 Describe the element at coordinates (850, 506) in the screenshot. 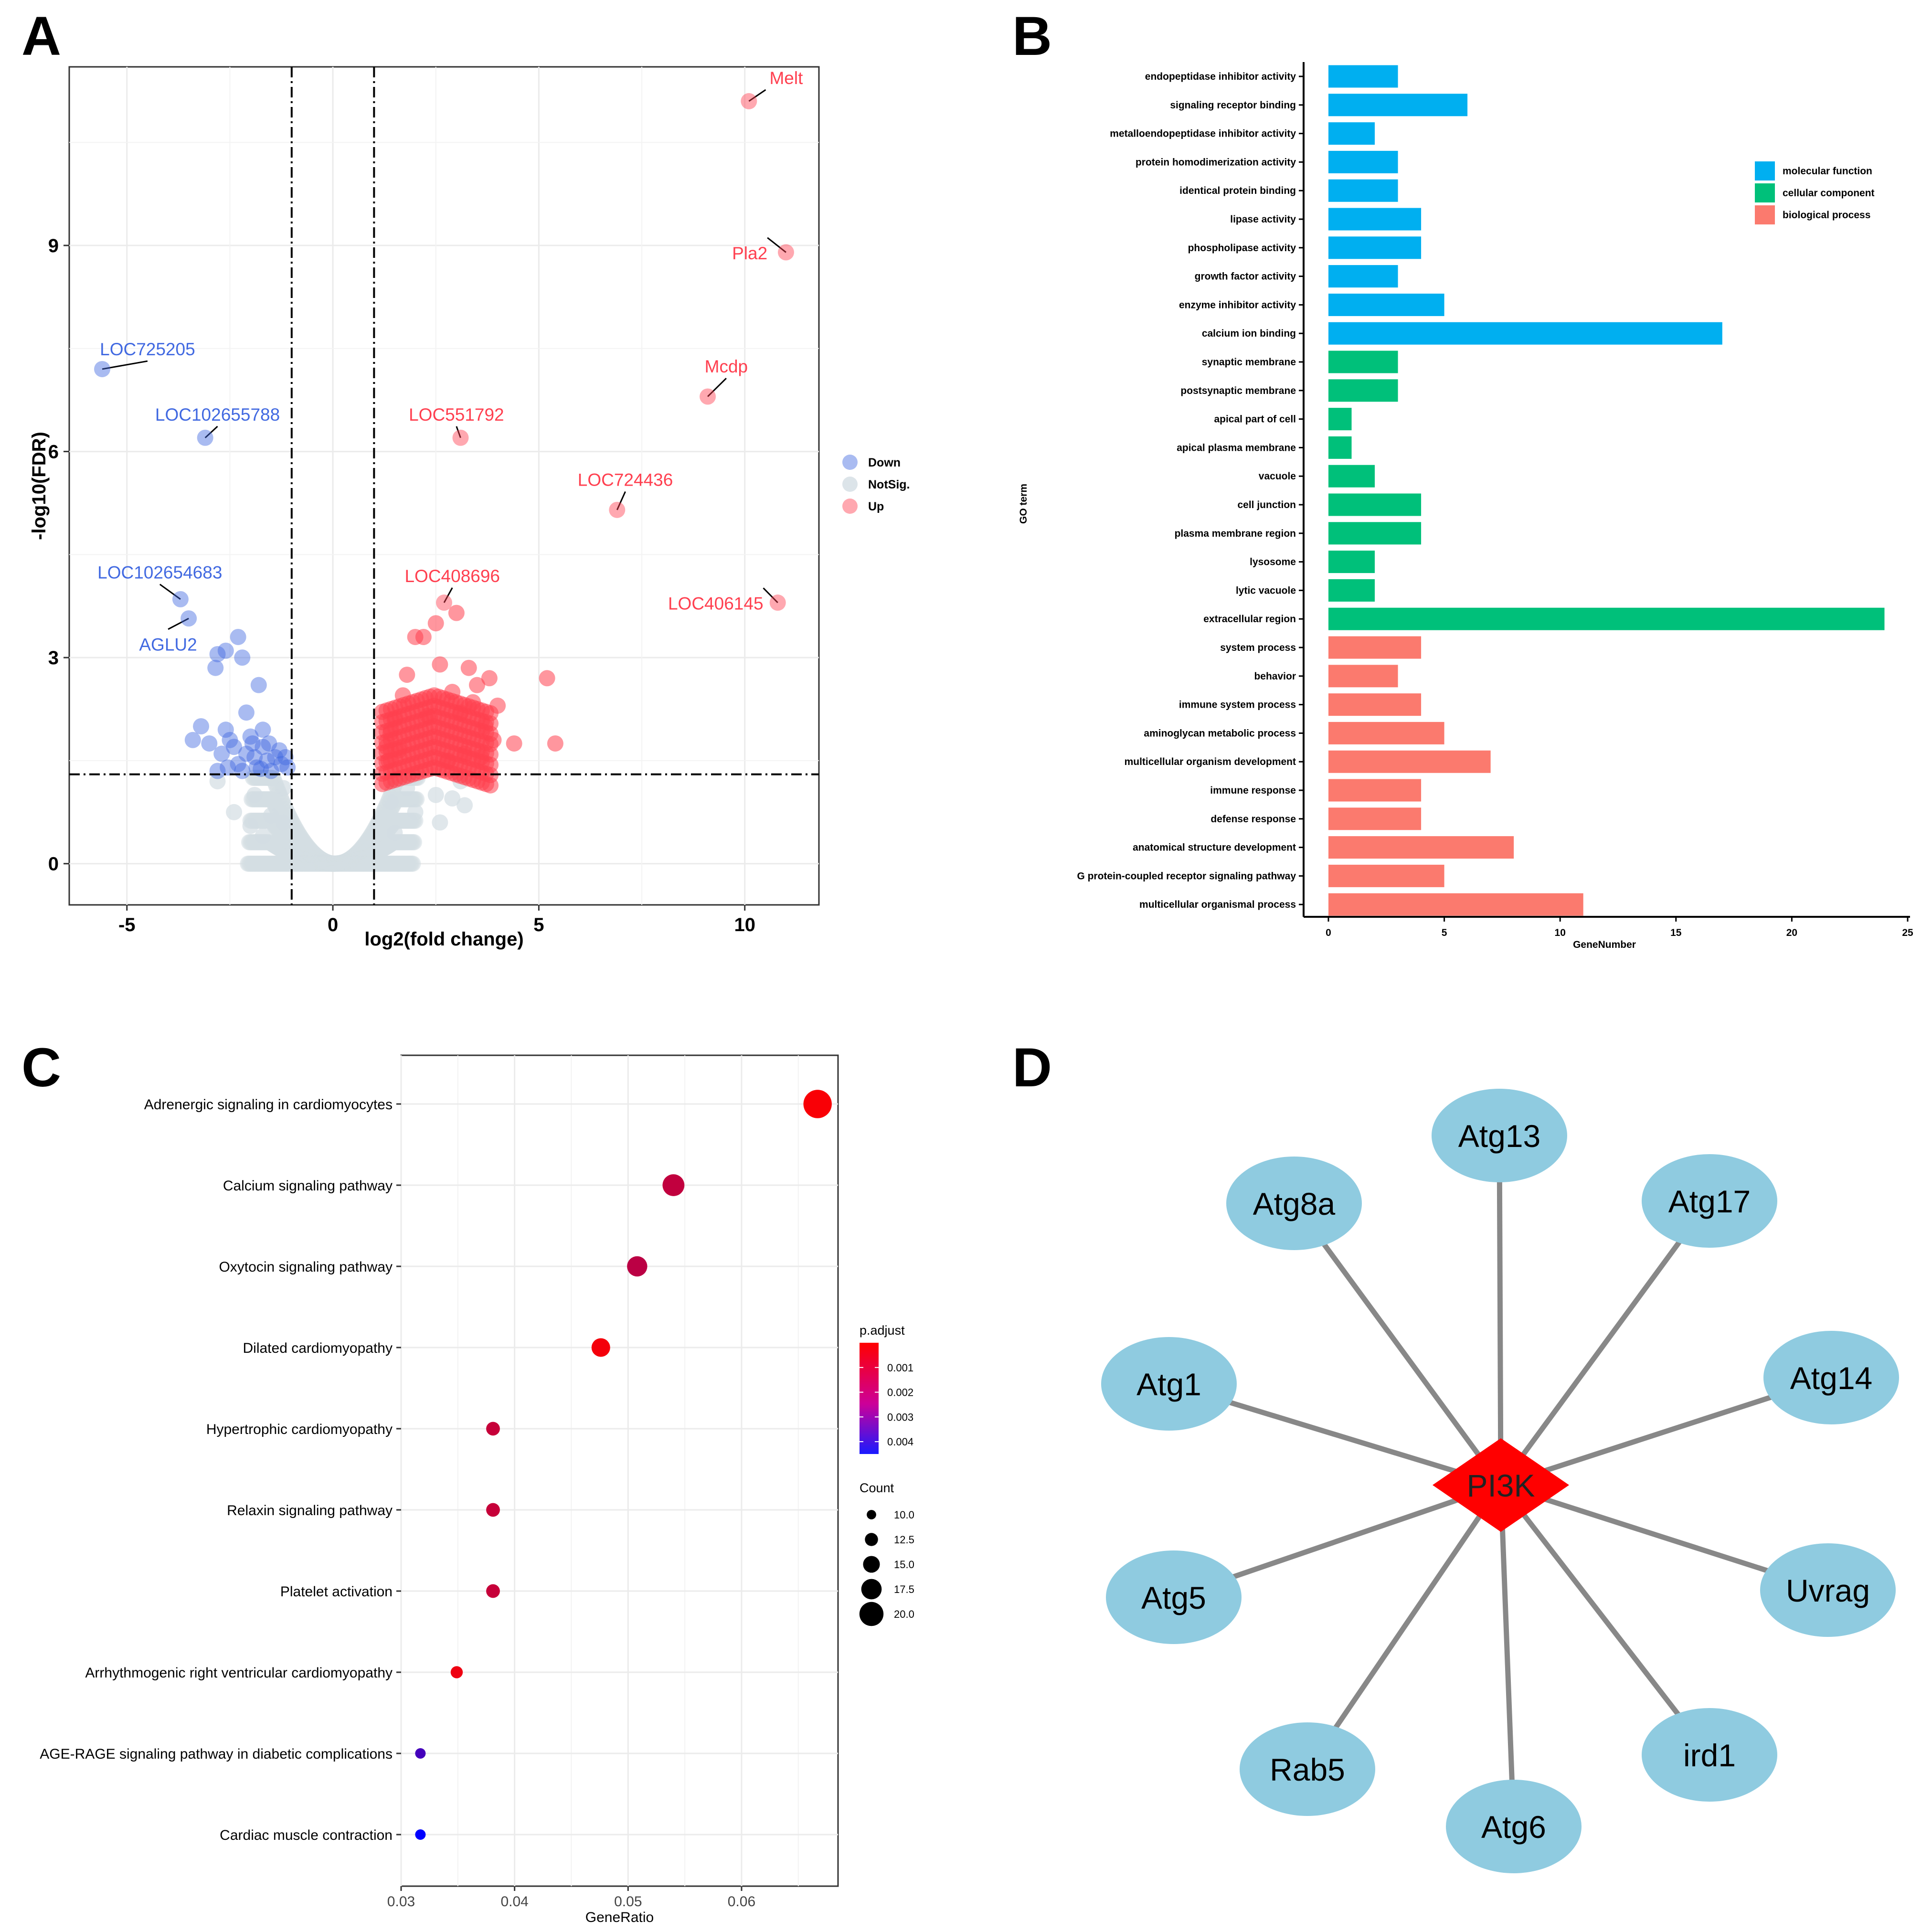

I see `legend-marker-up` at that location.